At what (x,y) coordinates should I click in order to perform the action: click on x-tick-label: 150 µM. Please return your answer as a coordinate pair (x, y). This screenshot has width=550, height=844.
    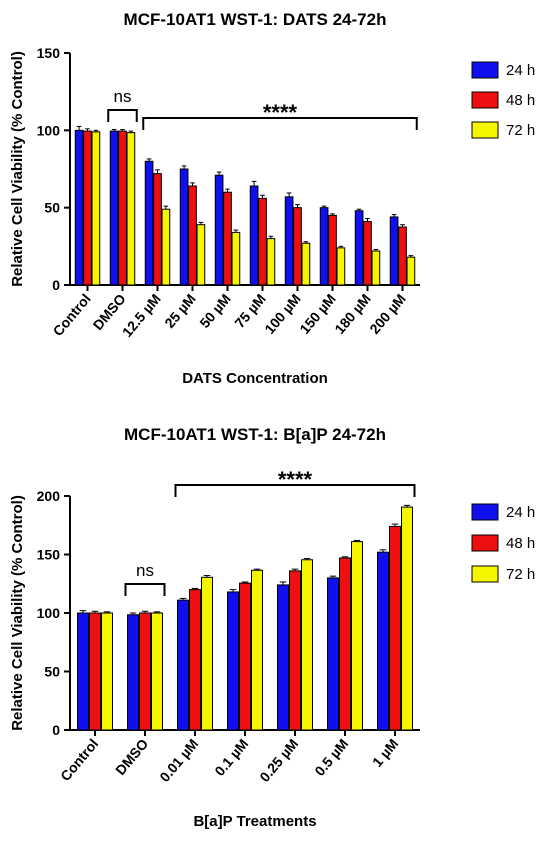
    Looking at the image, I should click on (317, 314).